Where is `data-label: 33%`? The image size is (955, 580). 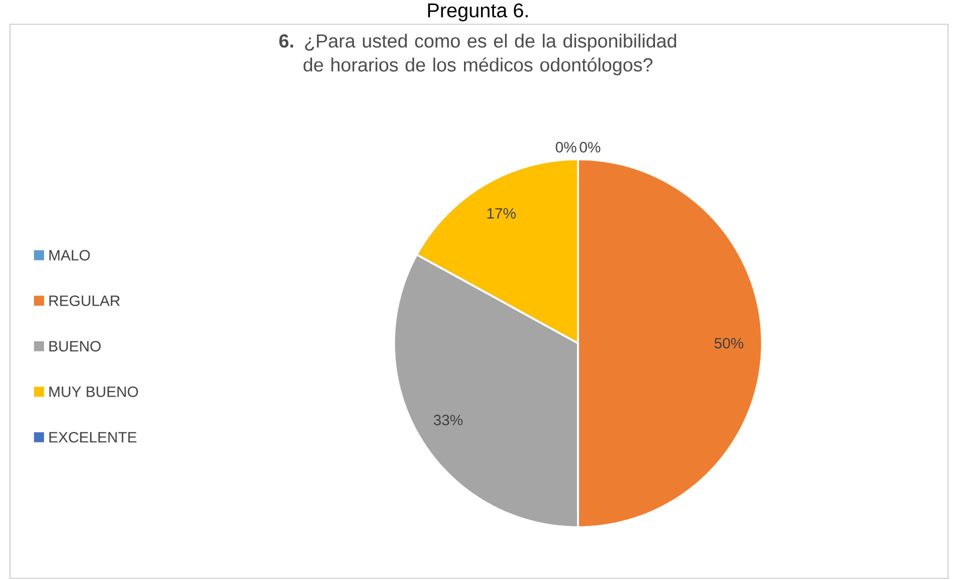
data-label: 33% is located at coordinates (448, 420).